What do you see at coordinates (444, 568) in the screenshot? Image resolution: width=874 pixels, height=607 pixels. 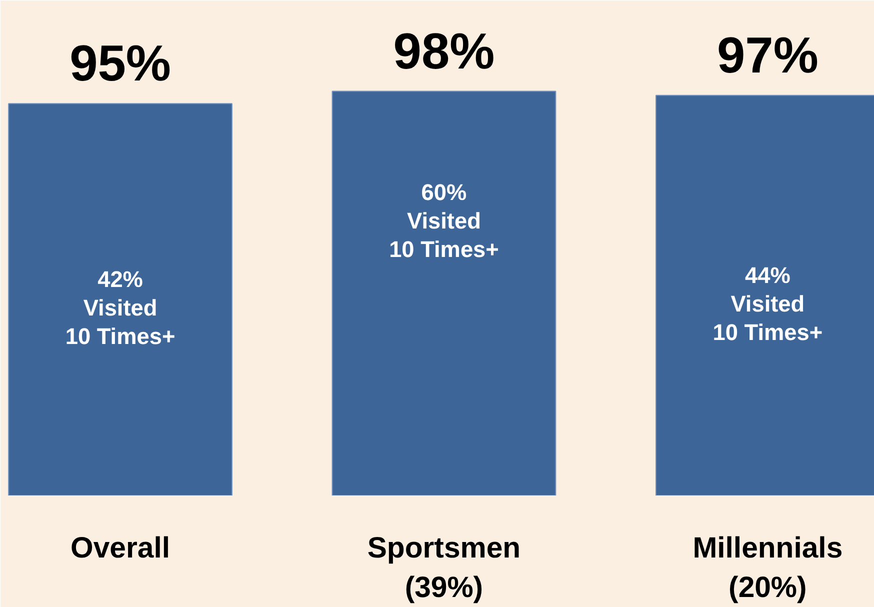 I see `x-tick-label: Sportsmen (39%)` at bounding box center [444, 568].